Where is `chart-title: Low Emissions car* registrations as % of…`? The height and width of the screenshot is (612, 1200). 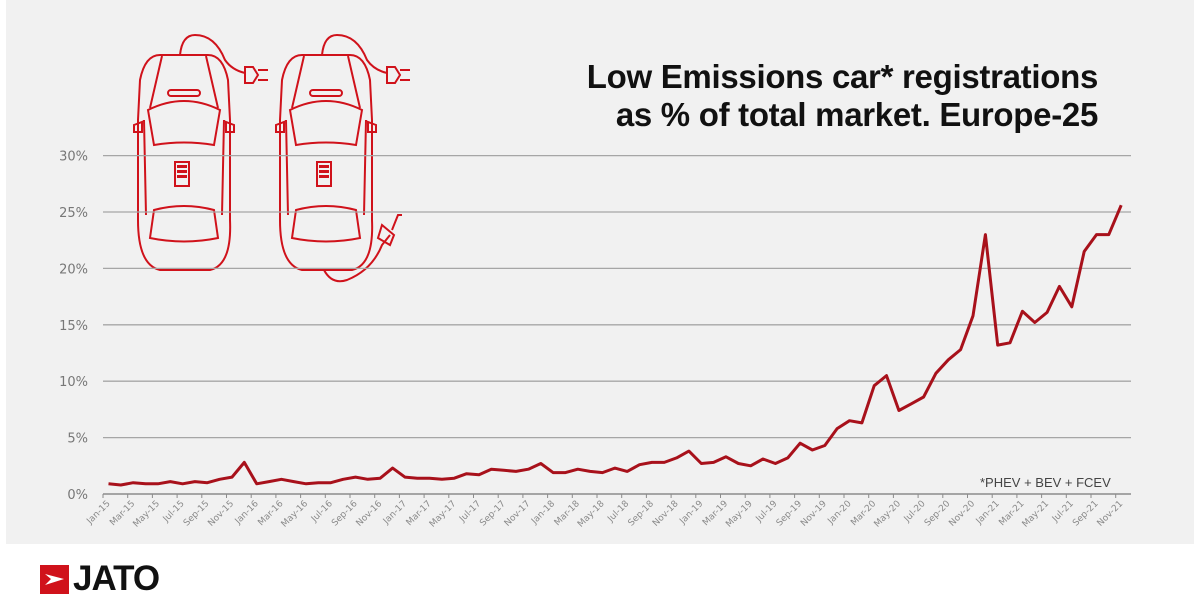 chart-title: Low Emissions car* registrations as % of… is located at coordinates (842, 96).